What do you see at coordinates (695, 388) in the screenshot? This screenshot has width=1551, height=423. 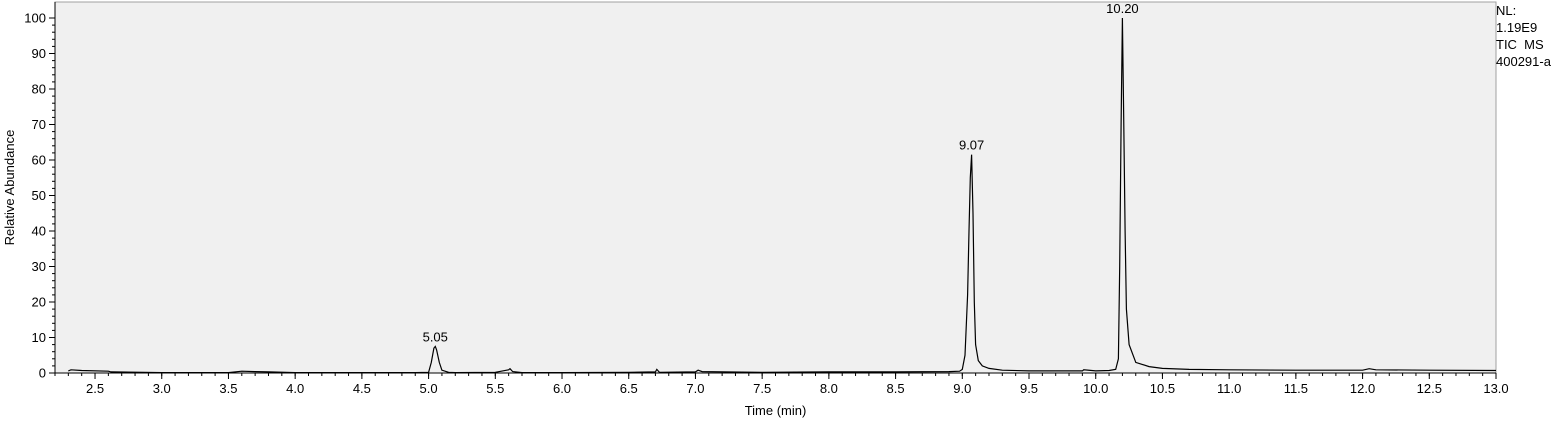 I see `x-tick-label: 7.0` at bounding box center [695, 388].